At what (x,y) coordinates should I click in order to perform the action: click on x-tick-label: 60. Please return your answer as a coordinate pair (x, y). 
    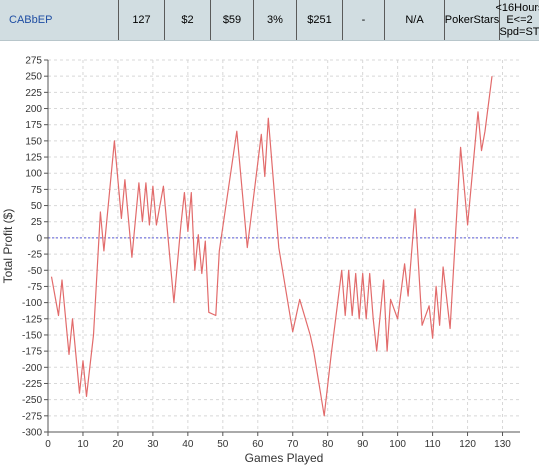
    Looking at the image, I should click on (258, 444).